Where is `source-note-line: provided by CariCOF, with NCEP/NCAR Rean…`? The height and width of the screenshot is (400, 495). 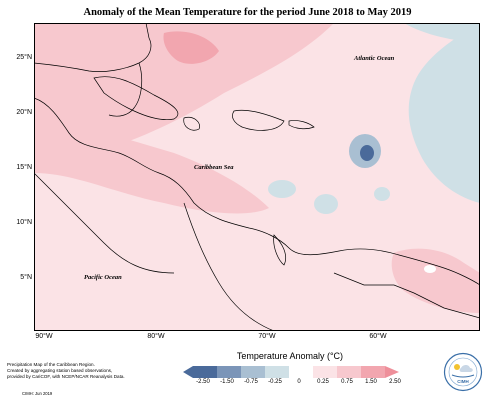
source-note-line: provided by CariCOF, with NCEP/NCAR Rean… is located at coordinates (66, 376).